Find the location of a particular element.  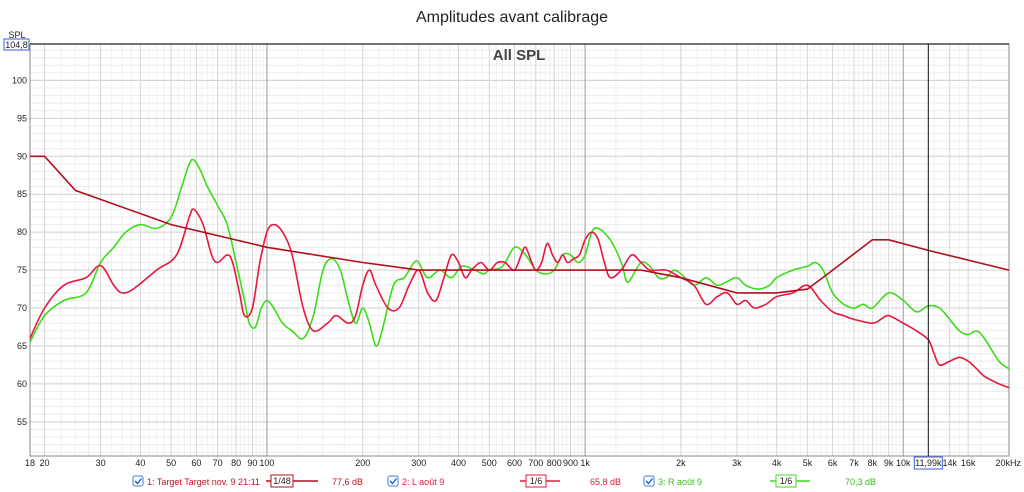

y-tick-label: 95 is located at coordinates (22, 118).